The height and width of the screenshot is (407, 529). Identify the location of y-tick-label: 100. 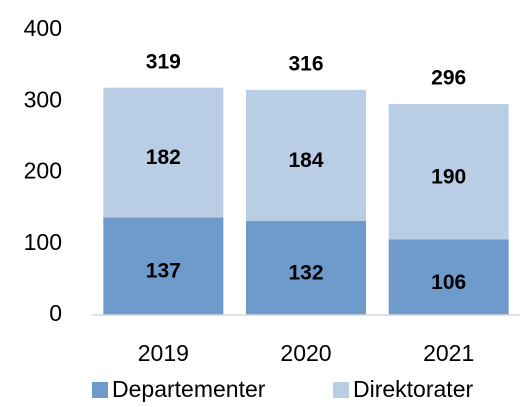
(43, 242).